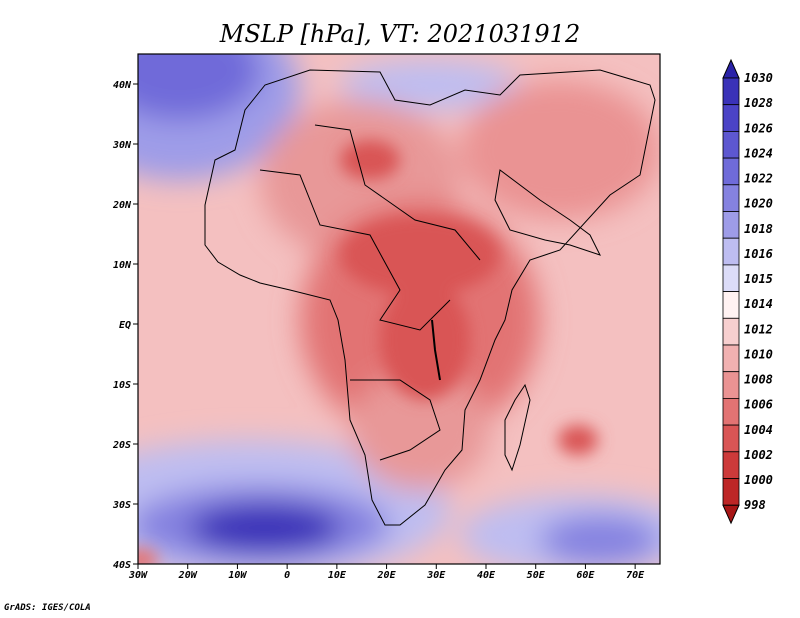 This screenshot has width=800, height=618. What do you see at coordinates (265, 528) in the screenshot?
I see `high-south-atlantic-core` at bounding box center [265, 528].